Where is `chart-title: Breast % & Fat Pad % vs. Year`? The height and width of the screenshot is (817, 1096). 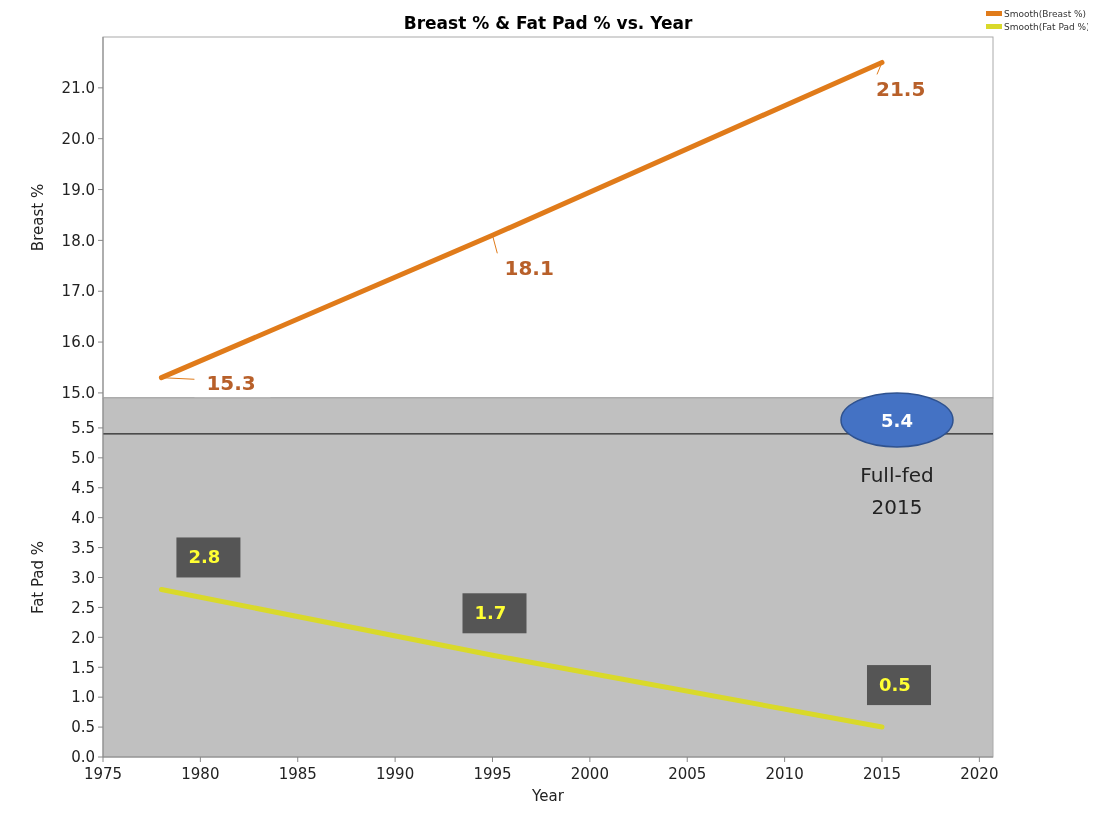
chart-title: Breast % & Fat Pad % vs. Year is located at coordinates (548, 23).